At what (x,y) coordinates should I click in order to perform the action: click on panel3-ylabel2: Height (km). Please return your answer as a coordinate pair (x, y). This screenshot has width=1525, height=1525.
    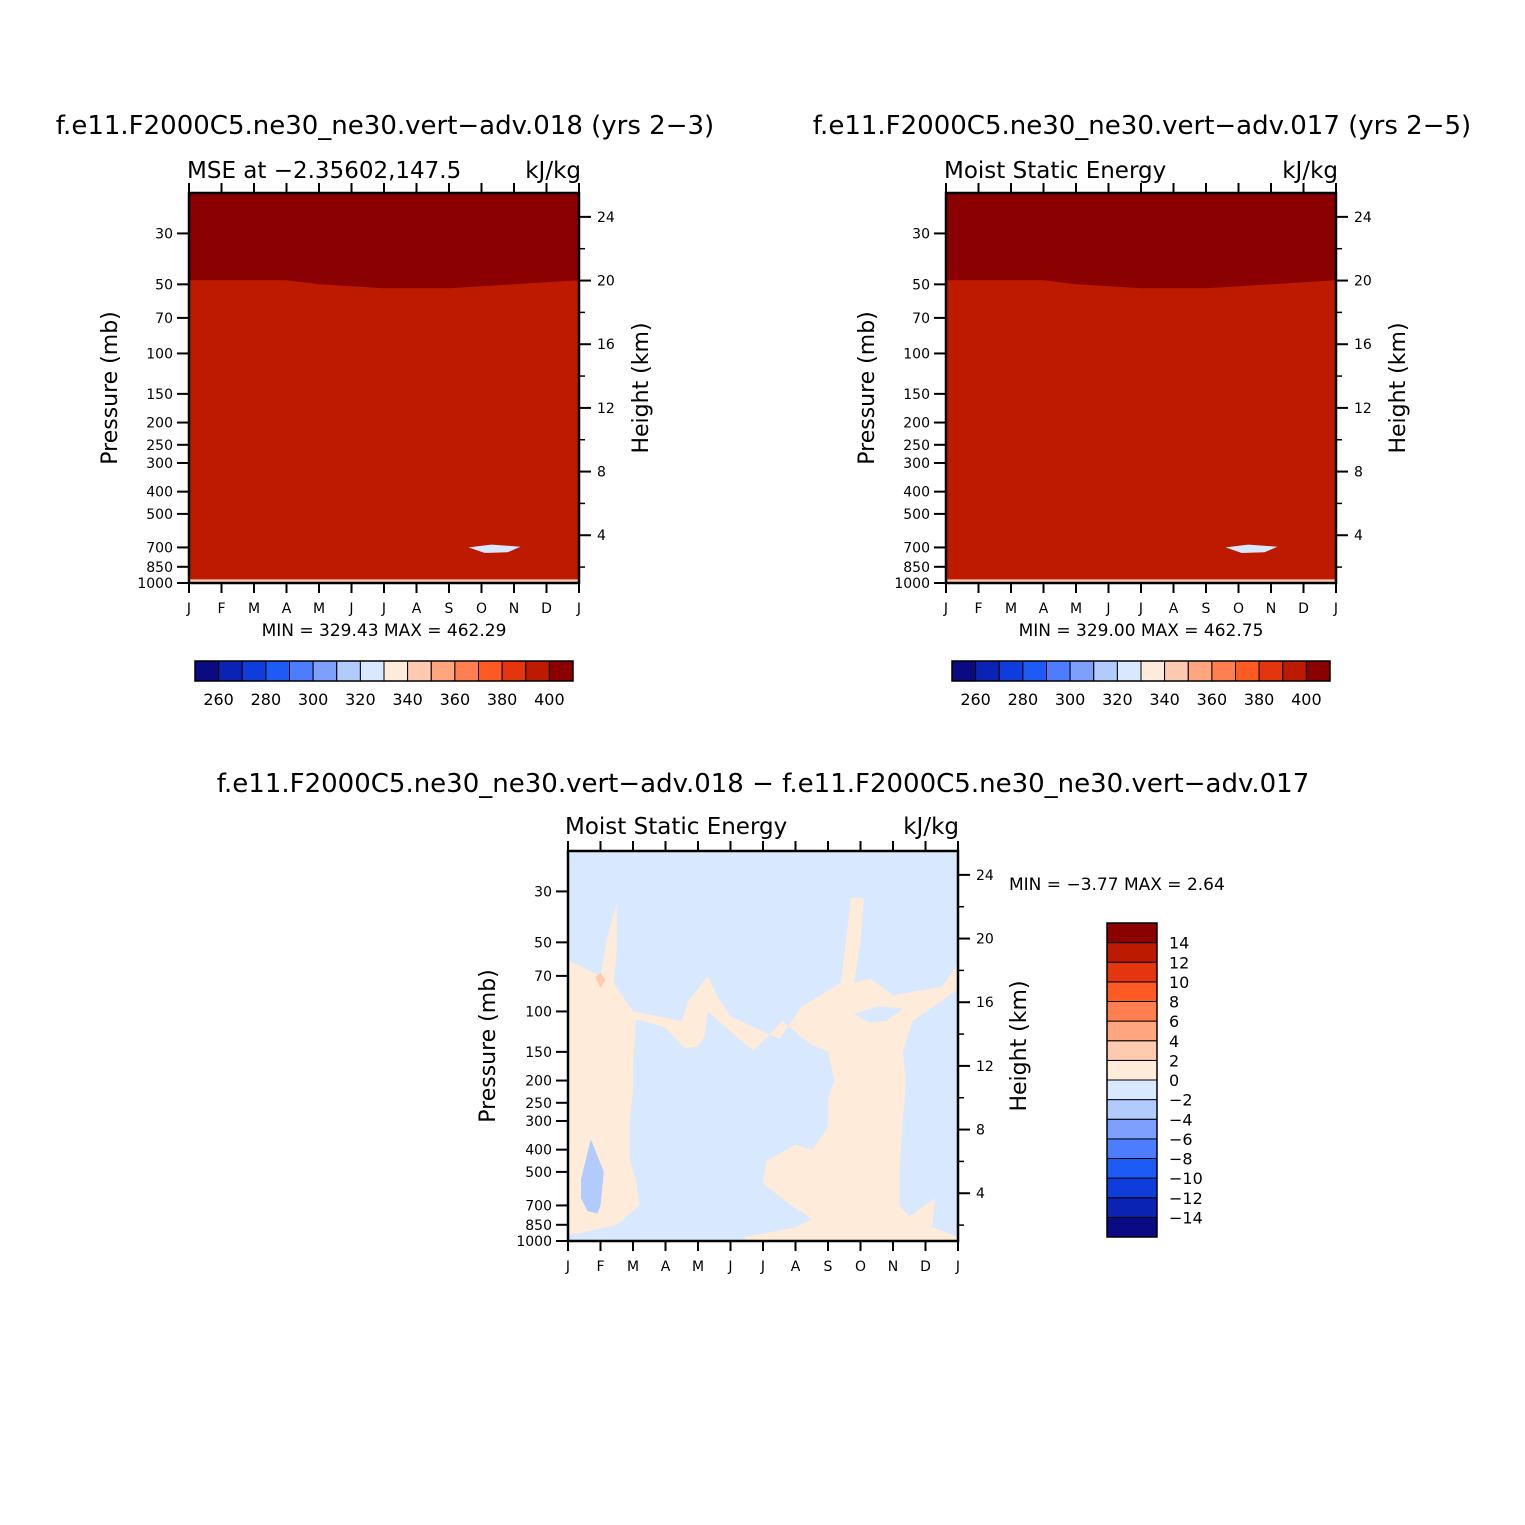
    Looking at the image, I should click on (1019, 1045).